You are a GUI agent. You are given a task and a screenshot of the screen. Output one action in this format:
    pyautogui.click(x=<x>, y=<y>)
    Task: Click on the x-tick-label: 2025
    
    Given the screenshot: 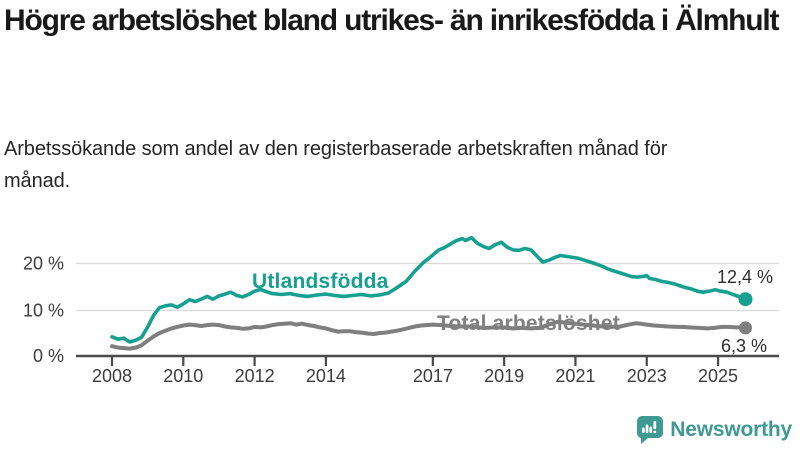 What is the action you would take?
    pyautogui.click(x=718, y=376)
    